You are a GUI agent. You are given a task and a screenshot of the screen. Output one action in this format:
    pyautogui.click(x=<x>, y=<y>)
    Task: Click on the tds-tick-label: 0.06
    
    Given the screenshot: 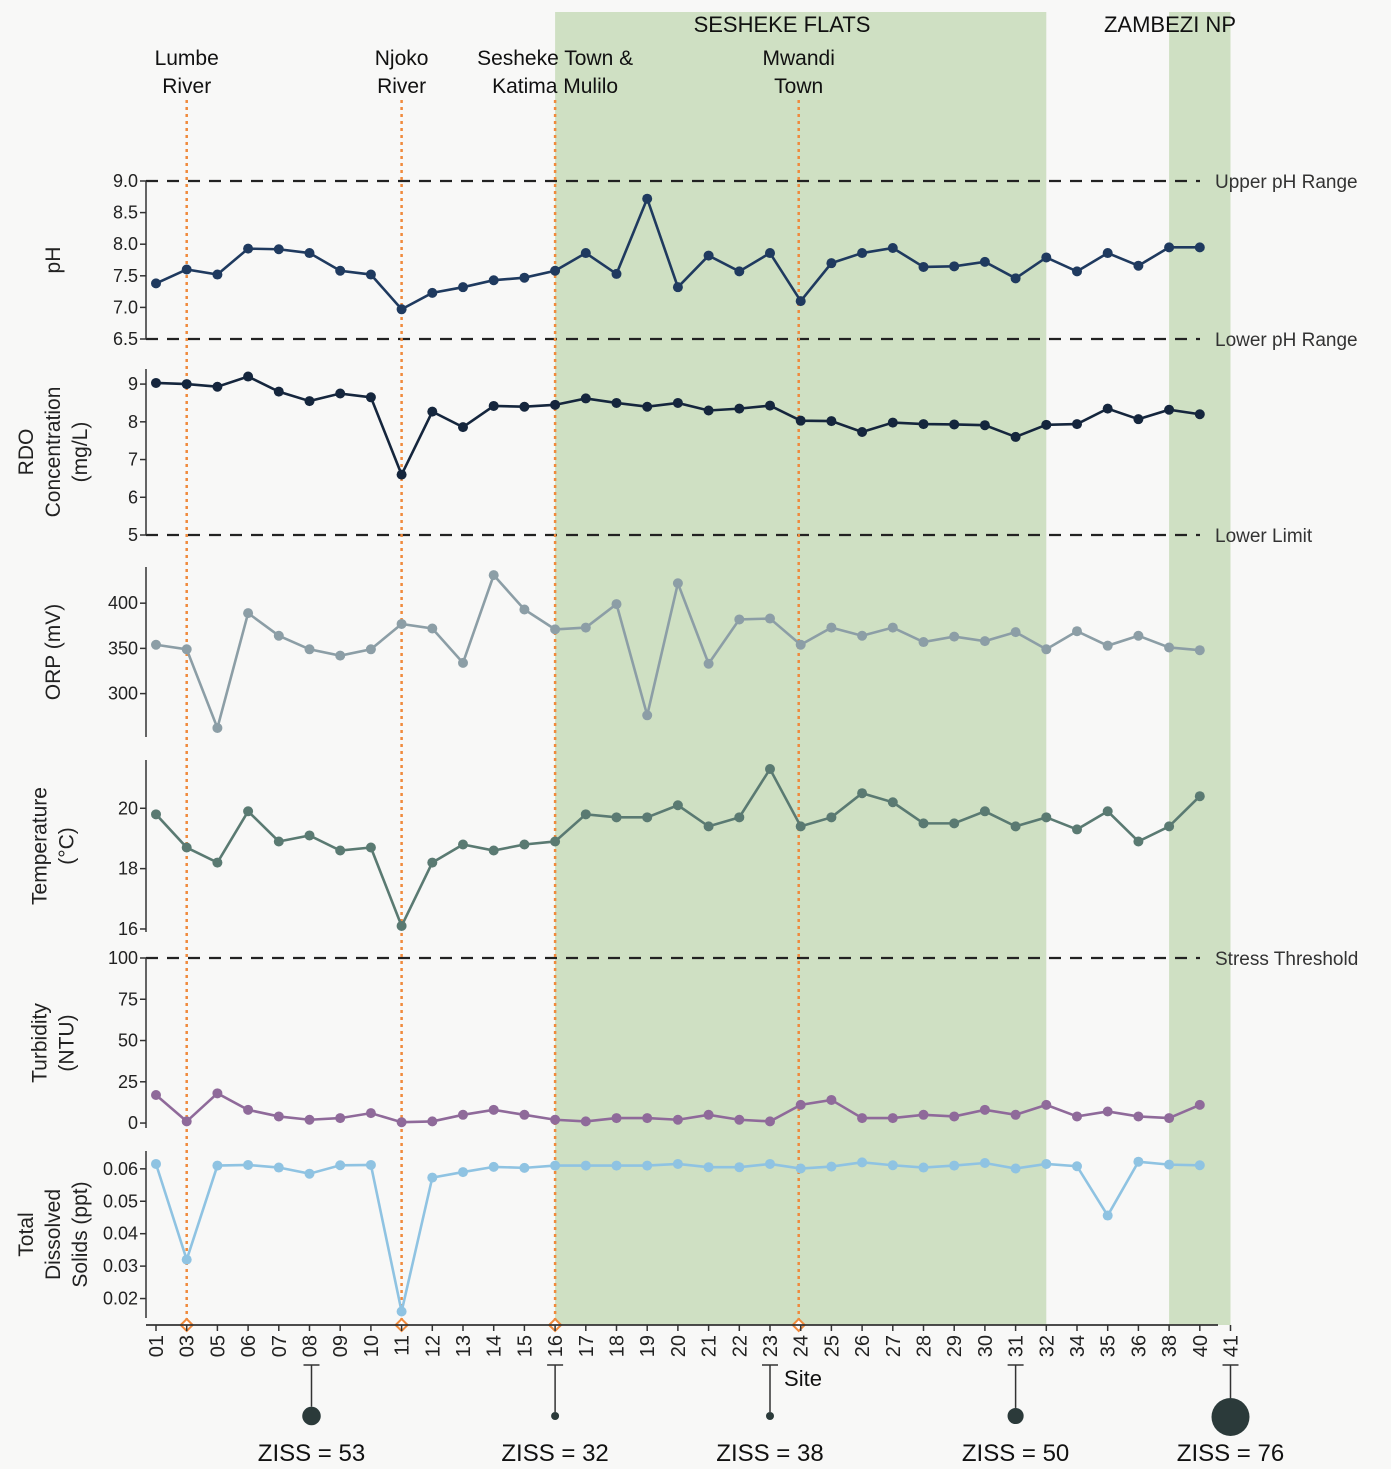 What is the action you would take?
    pyautogui.click(x=120, y=1169)
    